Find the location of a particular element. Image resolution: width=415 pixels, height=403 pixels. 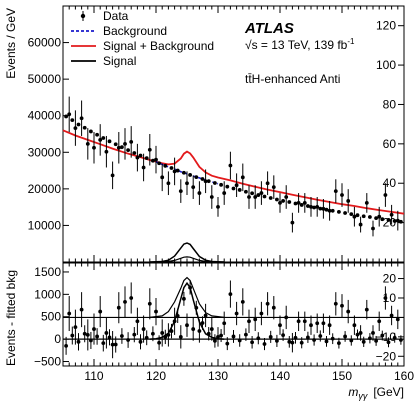

energy-lumi-exponent: -1 is located at coordinates (351, 41).